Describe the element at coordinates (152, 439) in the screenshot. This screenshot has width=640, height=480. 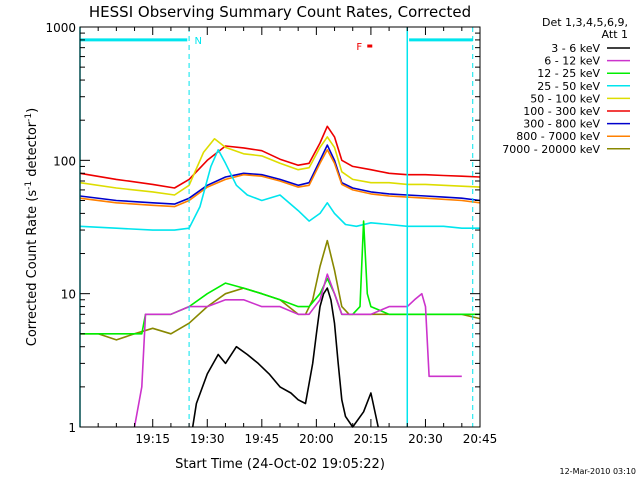
I see `x-tick-label-0: 19:15` at that location.